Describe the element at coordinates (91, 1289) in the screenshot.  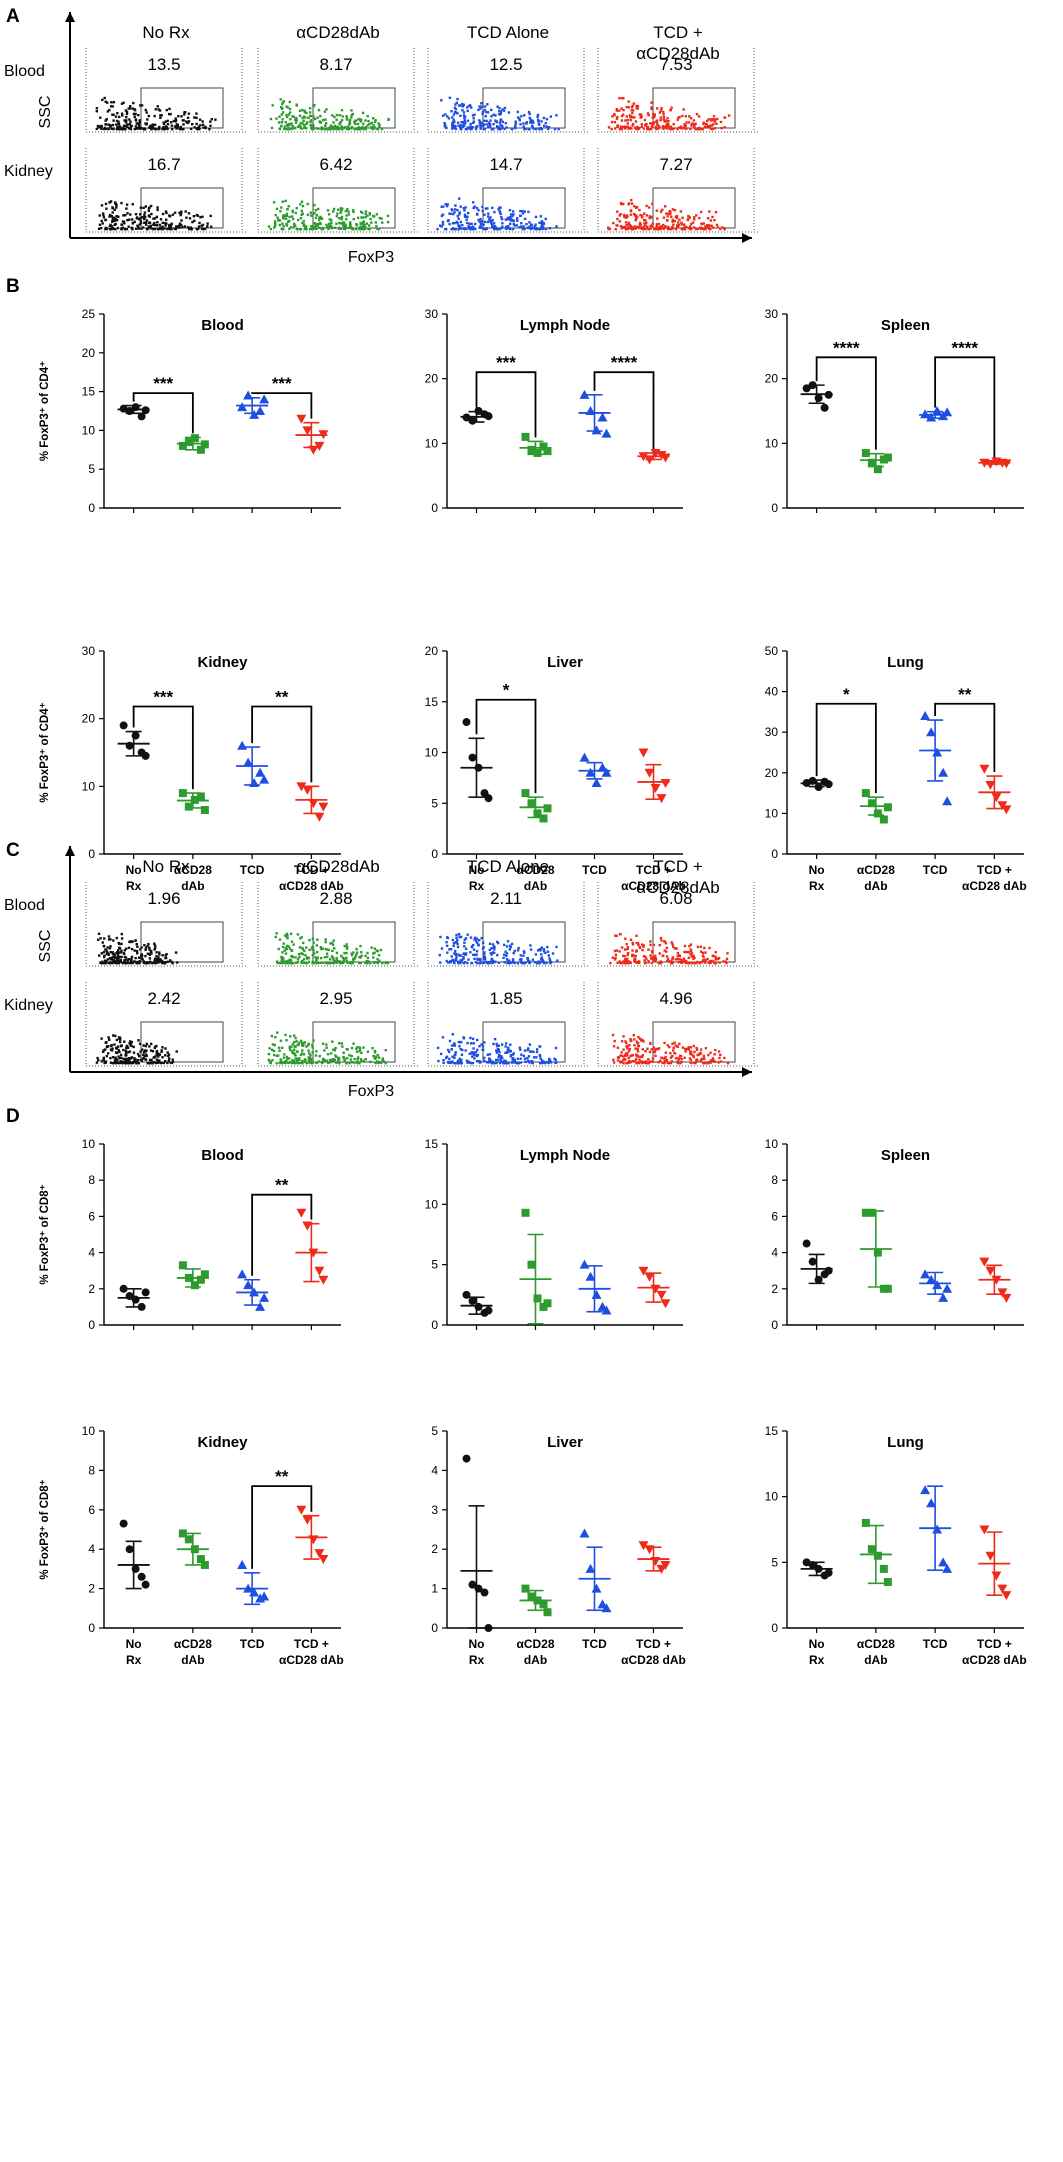
I see `y-tick-label: 2` at that location.